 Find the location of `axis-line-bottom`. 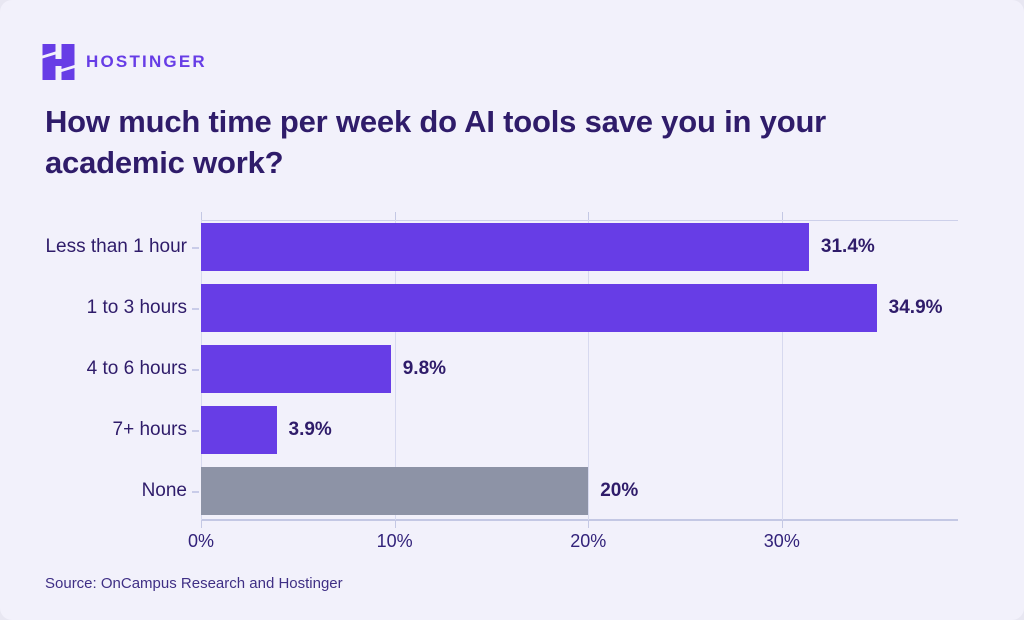

axis-line-bottom is located at coordinates (579, 520).